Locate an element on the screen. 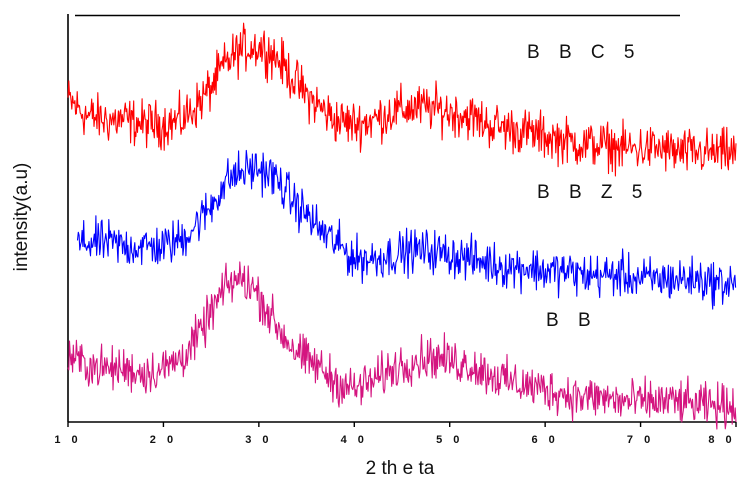  x-tick-label: 2 0 is located at coordinates (163, 440).